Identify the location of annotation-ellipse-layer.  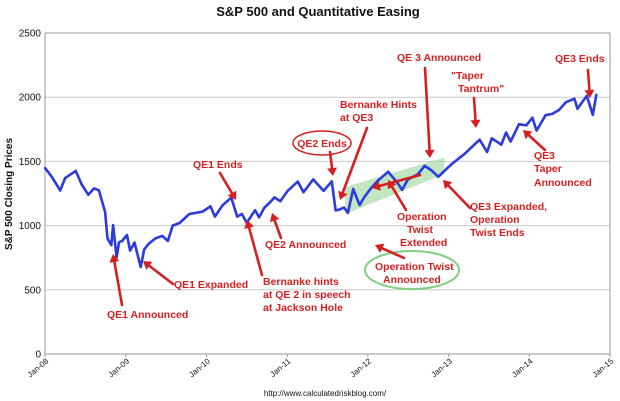
(376, 210).